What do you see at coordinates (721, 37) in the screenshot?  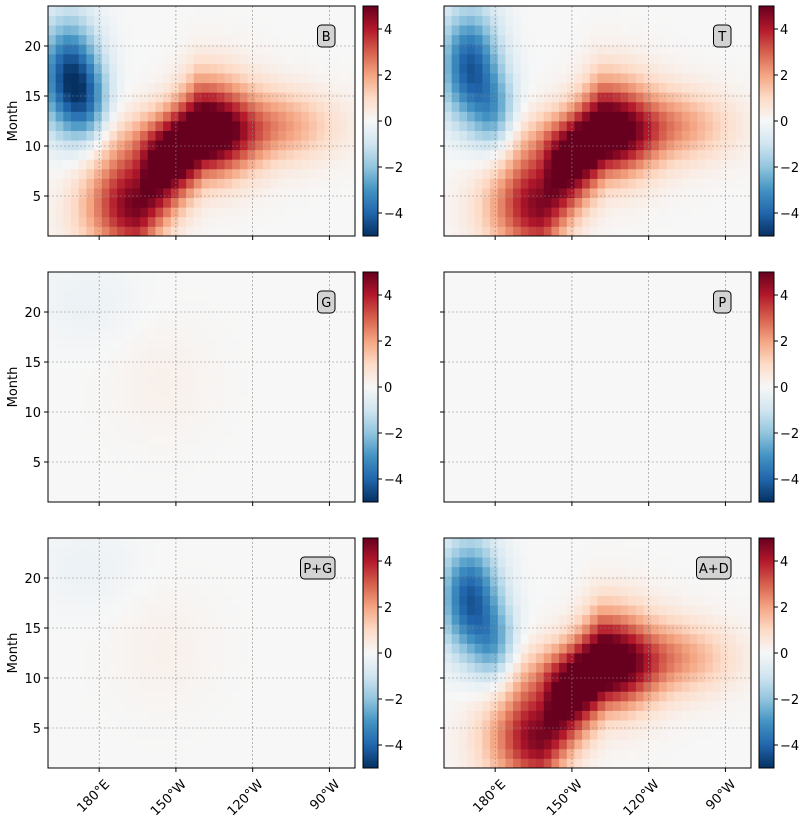 I see `panel-label: T` at bounding box center [721, 37].